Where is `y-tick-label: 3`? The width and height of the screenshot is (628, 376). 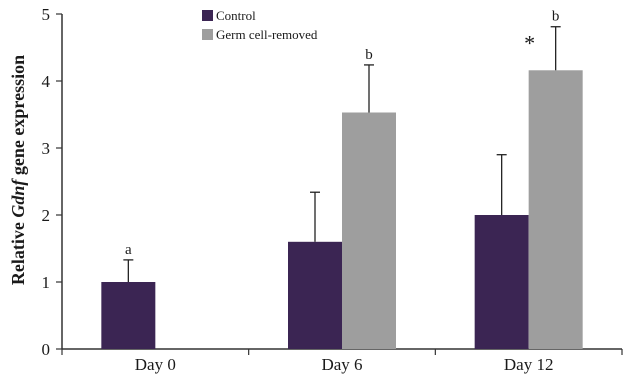
y-tick-label: 3 is located at coordinates (46, 148).